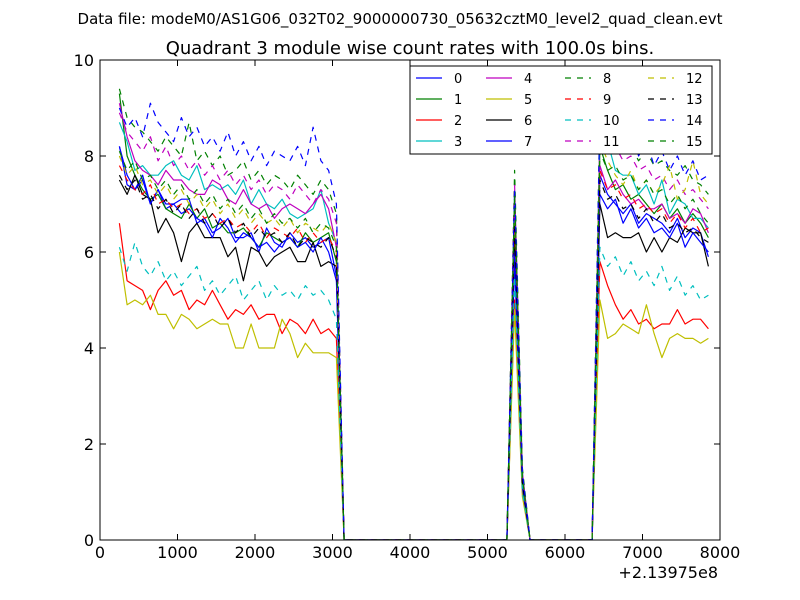 The image size is (800, 600). Describe the element at coordinates (668, 572) in the screenshot. I see `x-offset-label: +2.13975e8` at that location.